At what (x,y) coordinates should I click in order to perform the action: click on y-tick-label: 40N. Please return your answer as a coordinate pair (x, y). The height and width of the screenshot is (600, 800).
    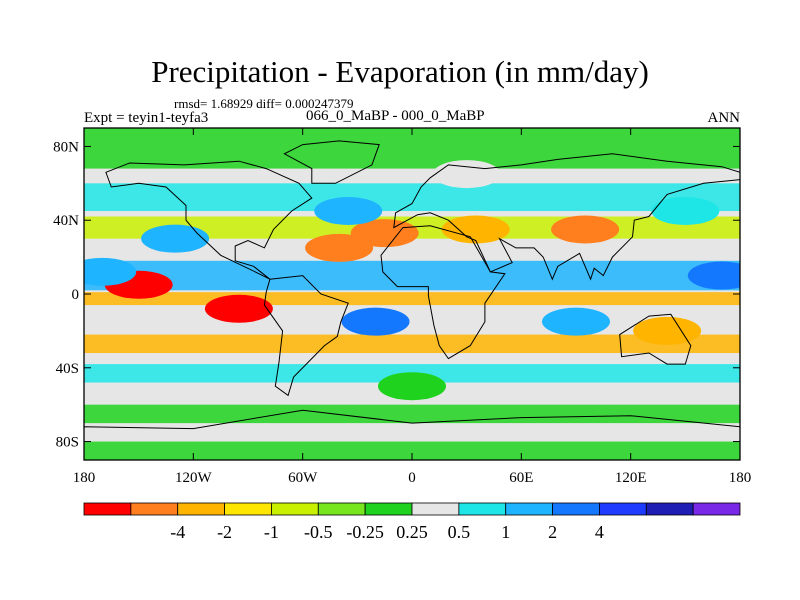
    Looking at the image, I should click on (66, 221).